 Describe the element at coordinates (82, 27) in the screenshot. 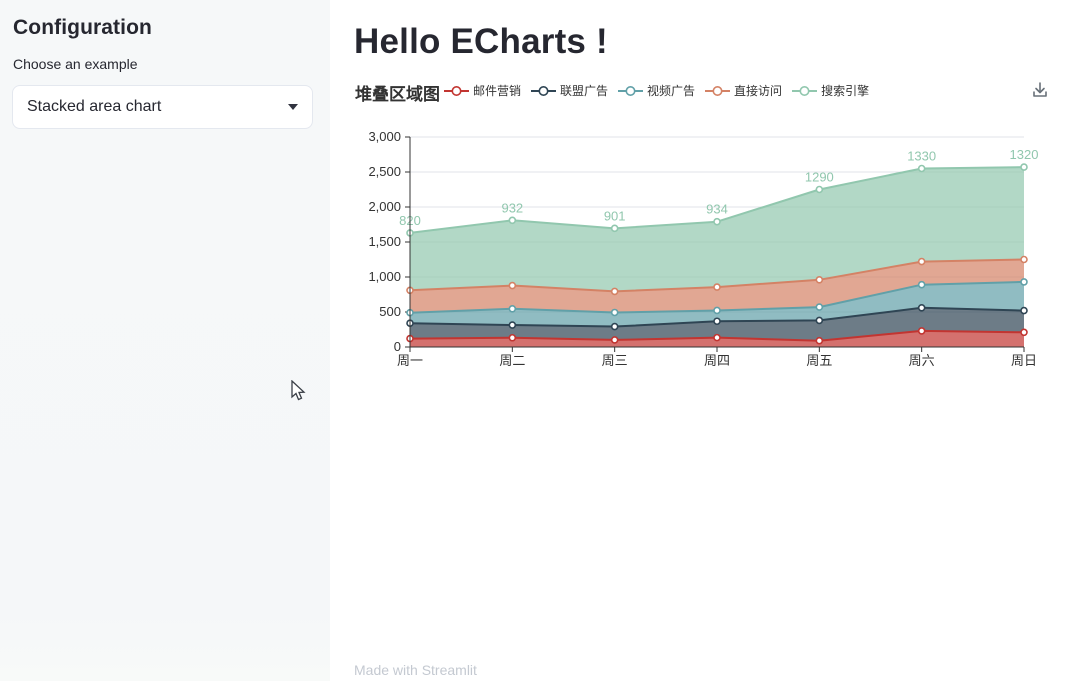

I see `sidebar-title: Configuration` at that location.